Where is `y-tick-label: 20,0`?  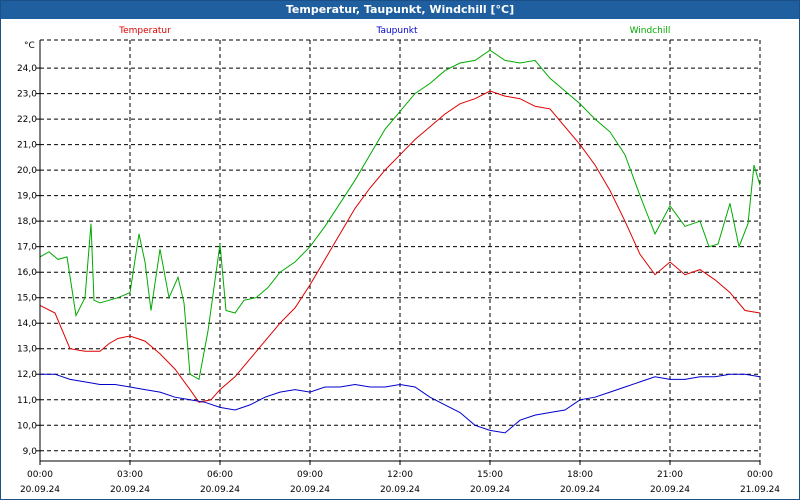
y-tick-label: 20,0 is located at coordinates (27, 171).